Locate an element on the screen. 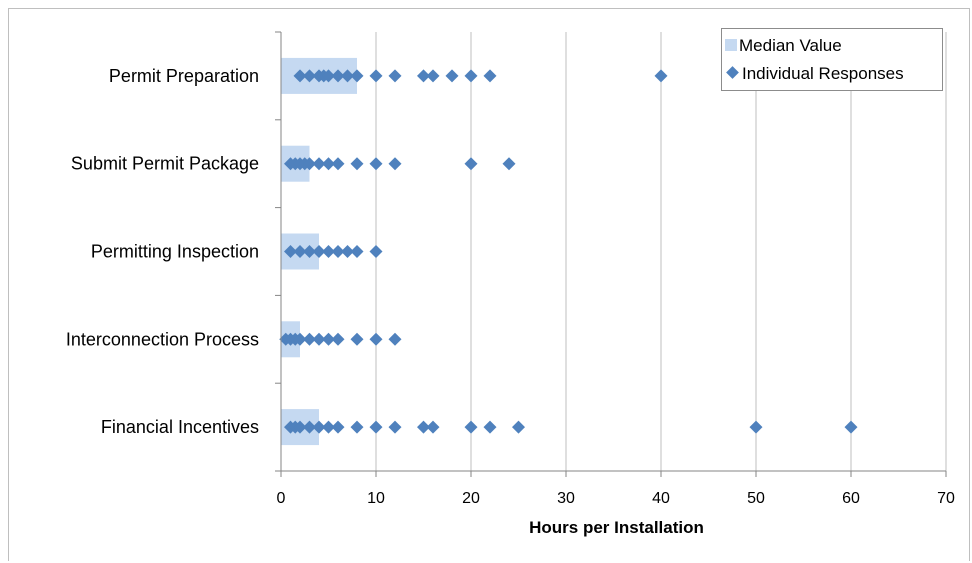 This screenshot has height=563, width=972. x-tick-label: 30 is located at coordinates (566, 498).